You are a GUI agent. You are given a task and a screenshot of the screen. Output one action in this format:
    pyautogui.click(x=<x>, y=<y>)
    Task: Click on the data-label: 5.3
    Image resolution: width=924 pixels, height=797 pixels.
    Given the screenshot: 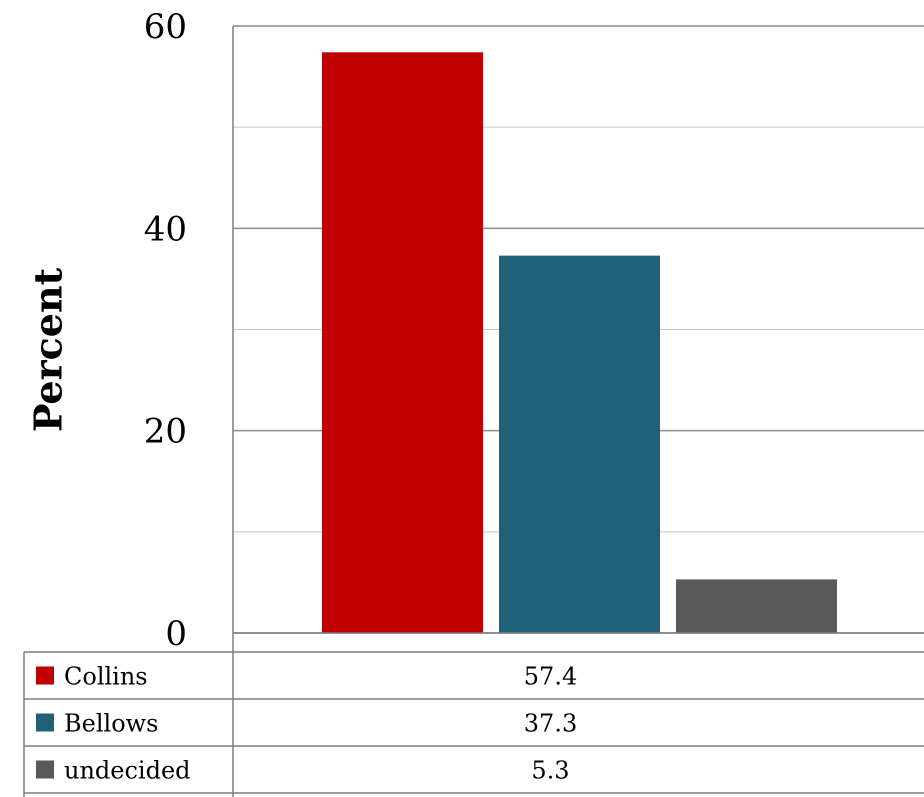 What is the action you would take?
    pyautogui.click(x=550, y=771)
    